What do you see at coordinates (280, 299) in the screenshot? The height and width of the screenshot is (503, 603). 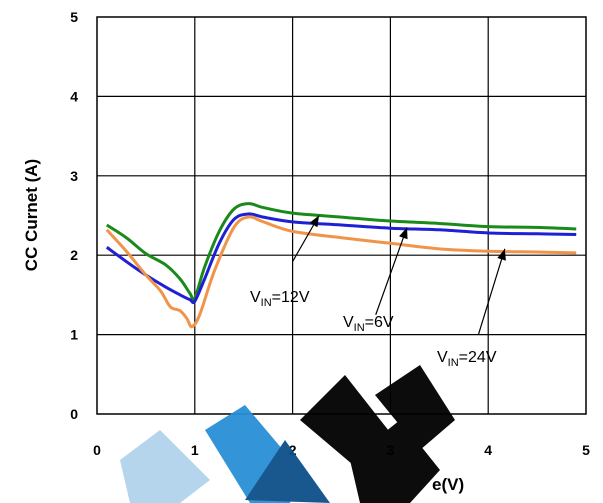 I see `annotation-label: VIN=12V` at bounding box center [280, 299].